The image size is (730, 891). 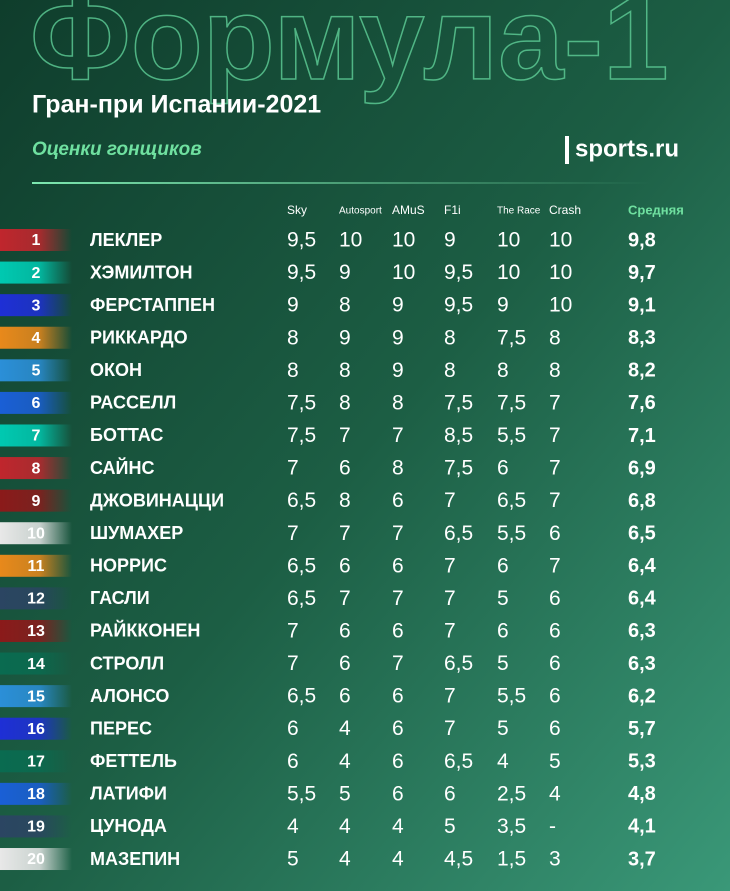 I want to click on column-header: AMuS, so click(x=408, y=210).